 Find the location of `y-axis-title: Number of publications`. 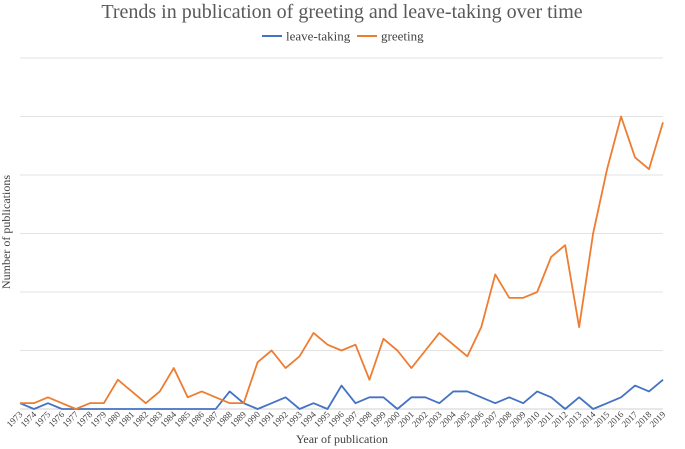

y-axis-title: Number of publications is located at coordinates (6, 232).